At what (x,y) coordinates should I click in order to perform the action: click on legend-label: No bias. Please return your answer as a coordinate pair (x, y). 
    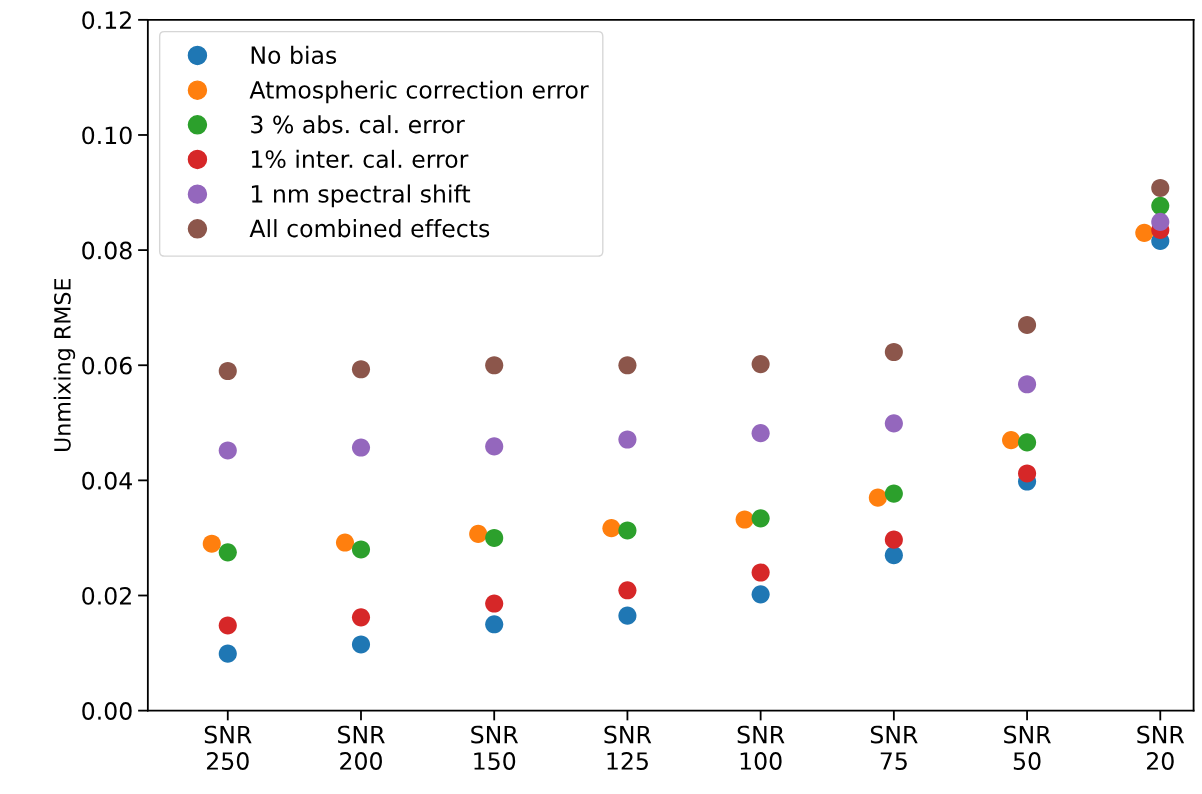
    Looking at the image, I should click on (294, 55).